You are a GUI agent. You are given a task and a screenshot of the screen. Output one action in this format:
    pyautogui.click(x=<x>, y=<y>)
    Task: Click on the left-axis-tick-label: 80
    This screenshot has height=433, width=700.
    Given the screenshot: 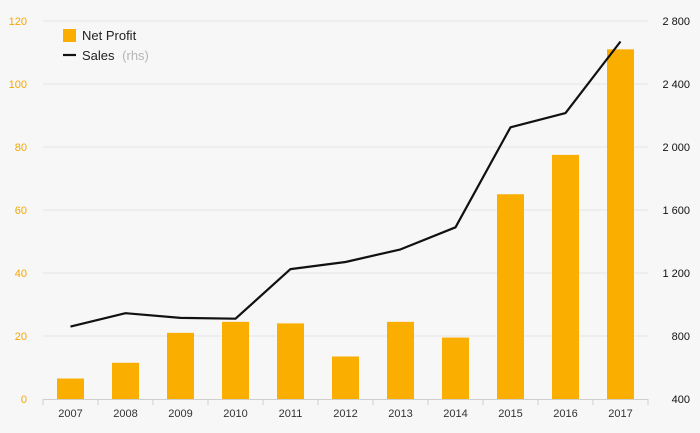 What is the action you would take?
    pyautogui.click(x=21, y=148)
    